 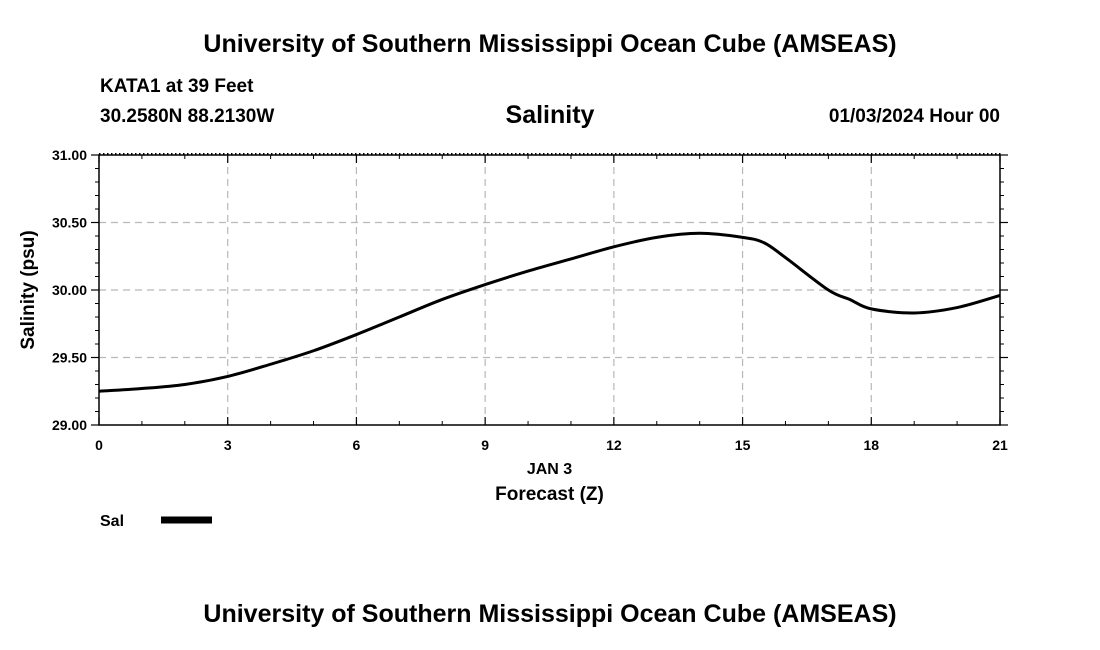 I want to click on y-tick-label: 30.00, so click(x=69, y=290).